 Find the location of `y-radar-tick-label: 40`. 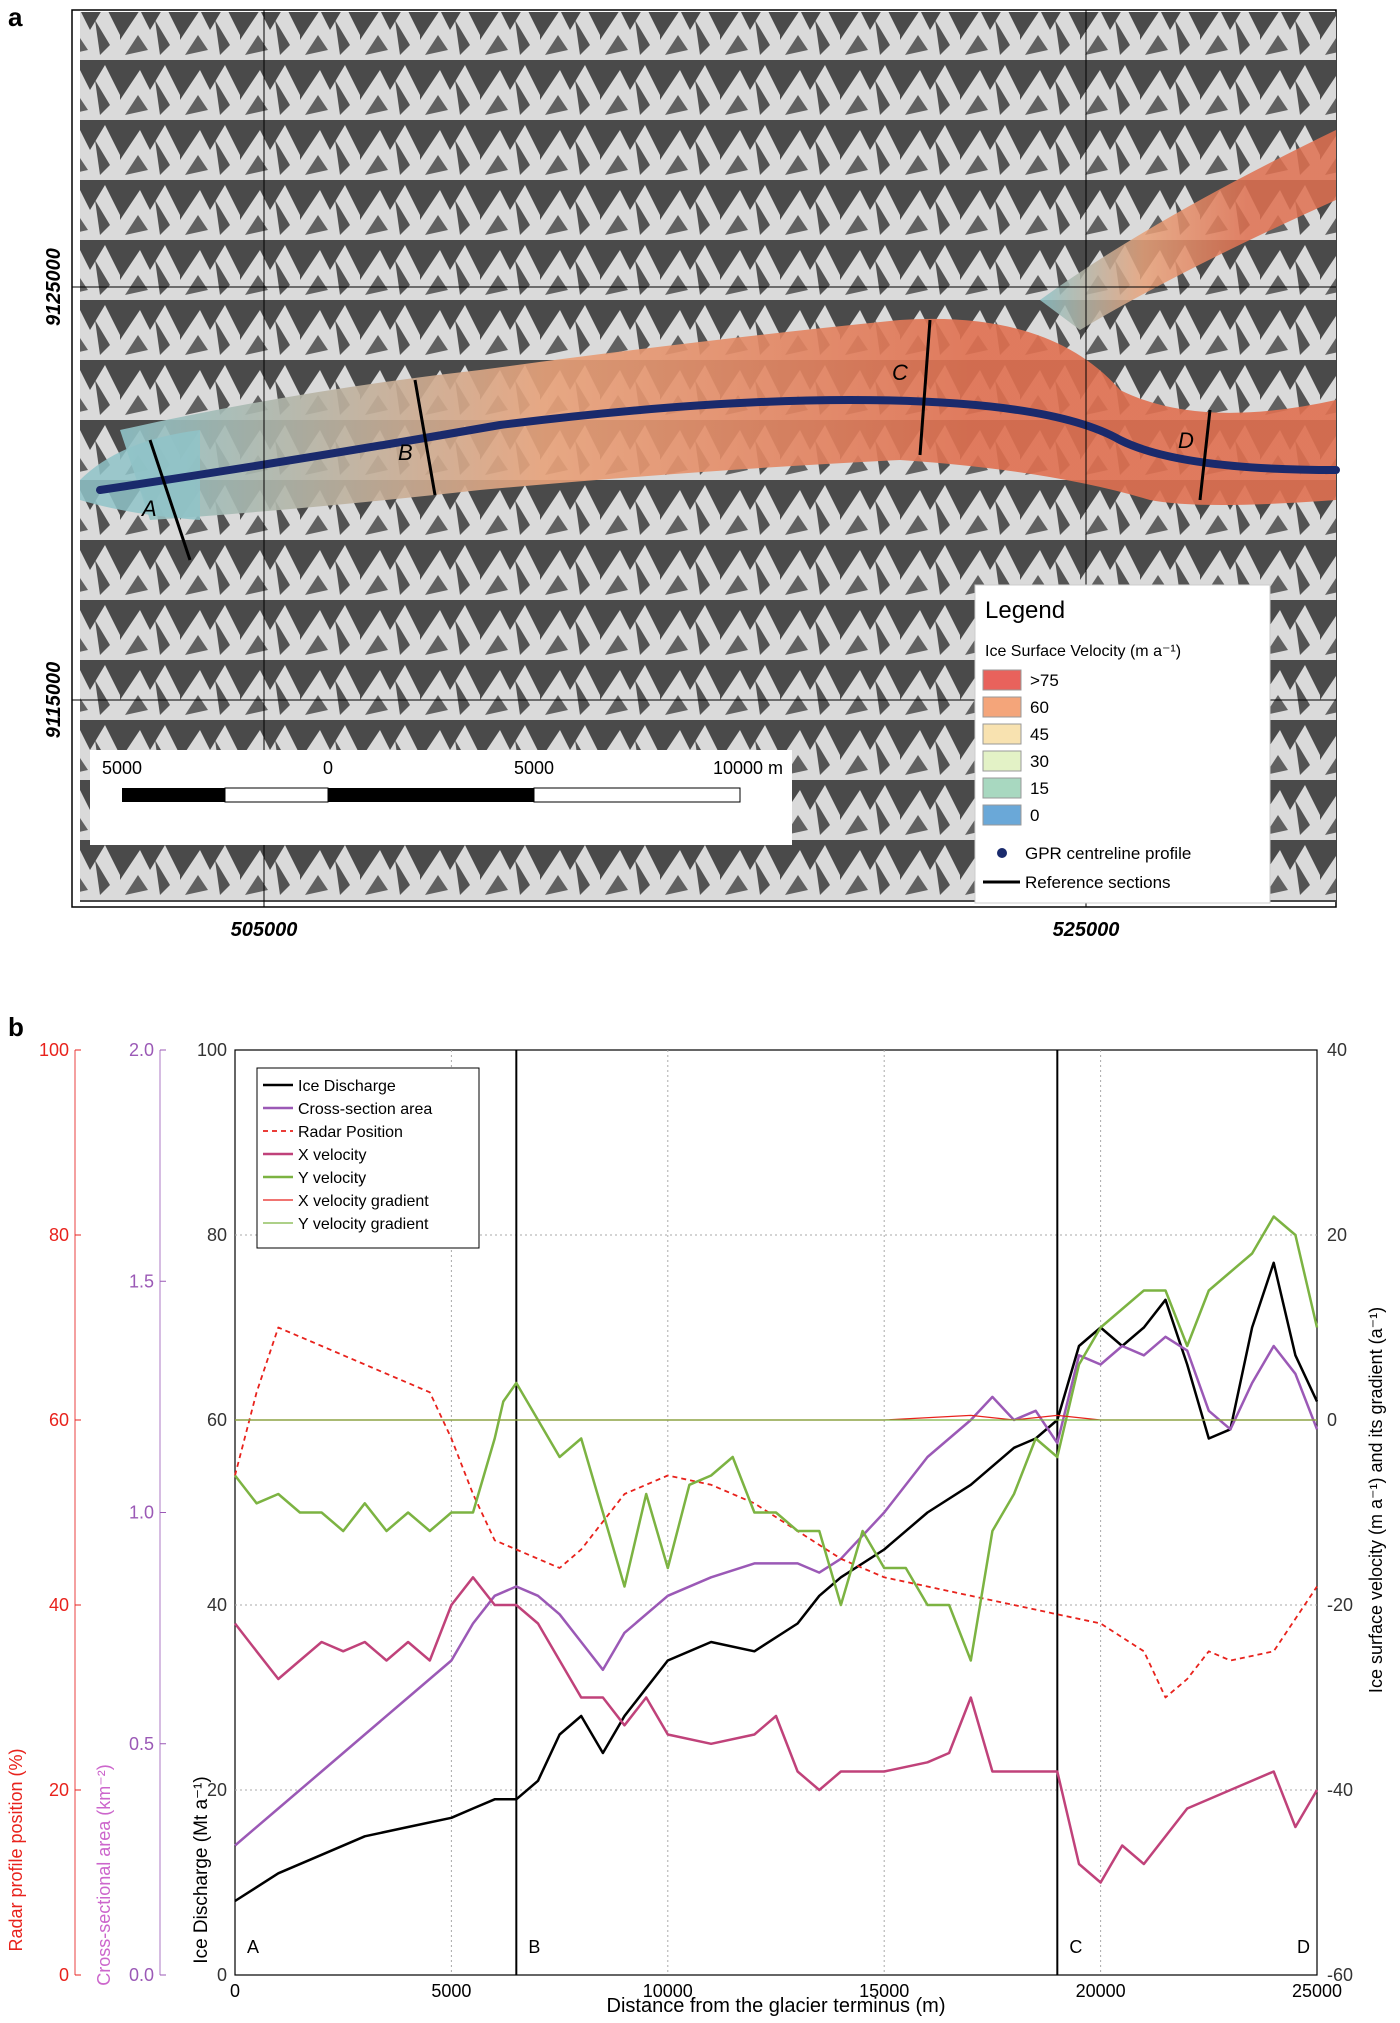

y-radar-tick-label: 40 is located at coordinates (59, 1605).